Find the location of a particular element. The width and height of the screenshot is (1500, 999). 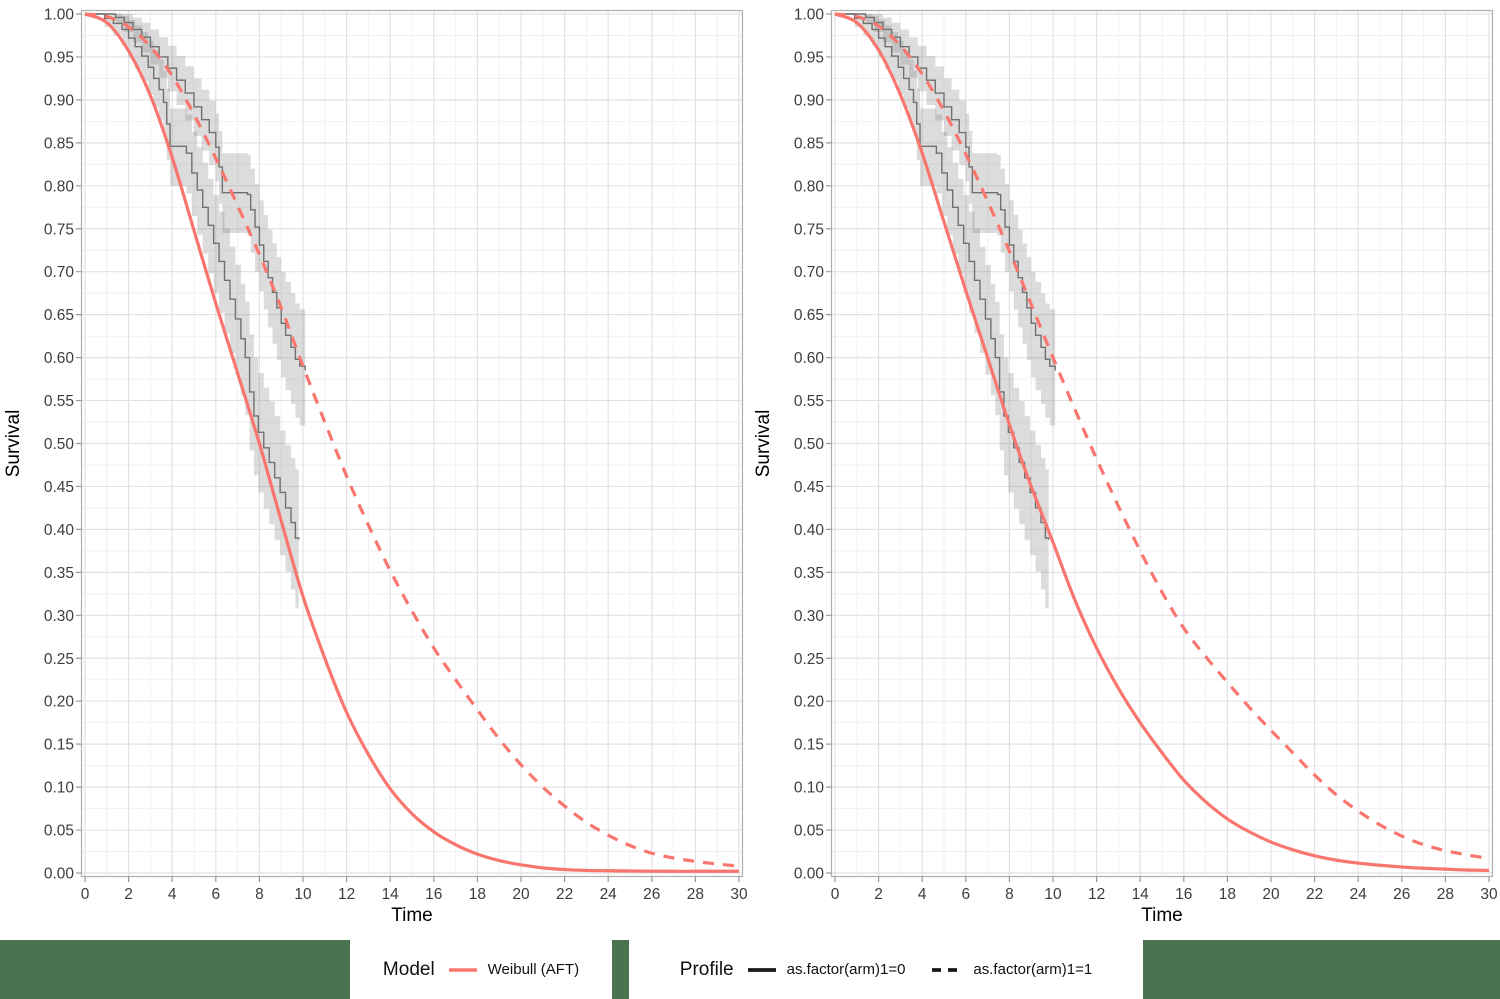

x-tick-label: 18 is located at coordinates (477, 894).